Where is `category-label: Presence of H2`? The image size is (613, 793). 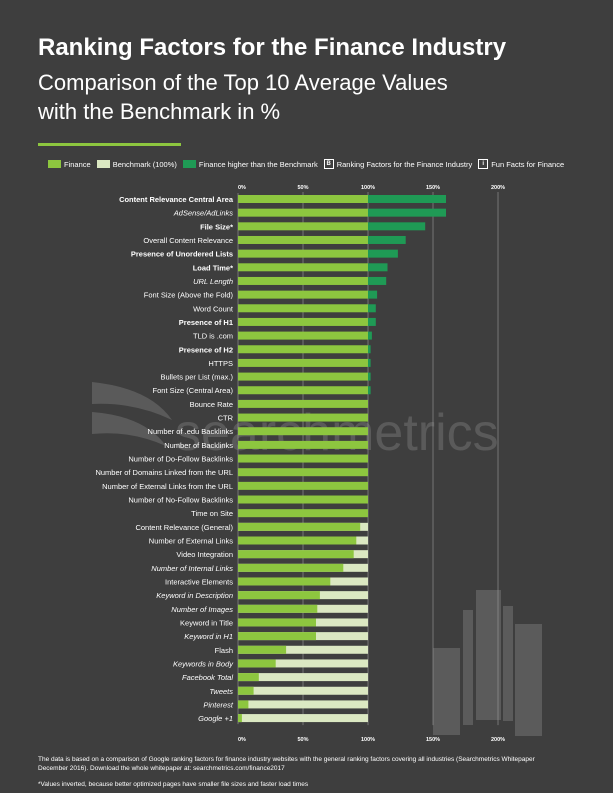 category-label: Presence of H2 is located at coordinates (206, 349).